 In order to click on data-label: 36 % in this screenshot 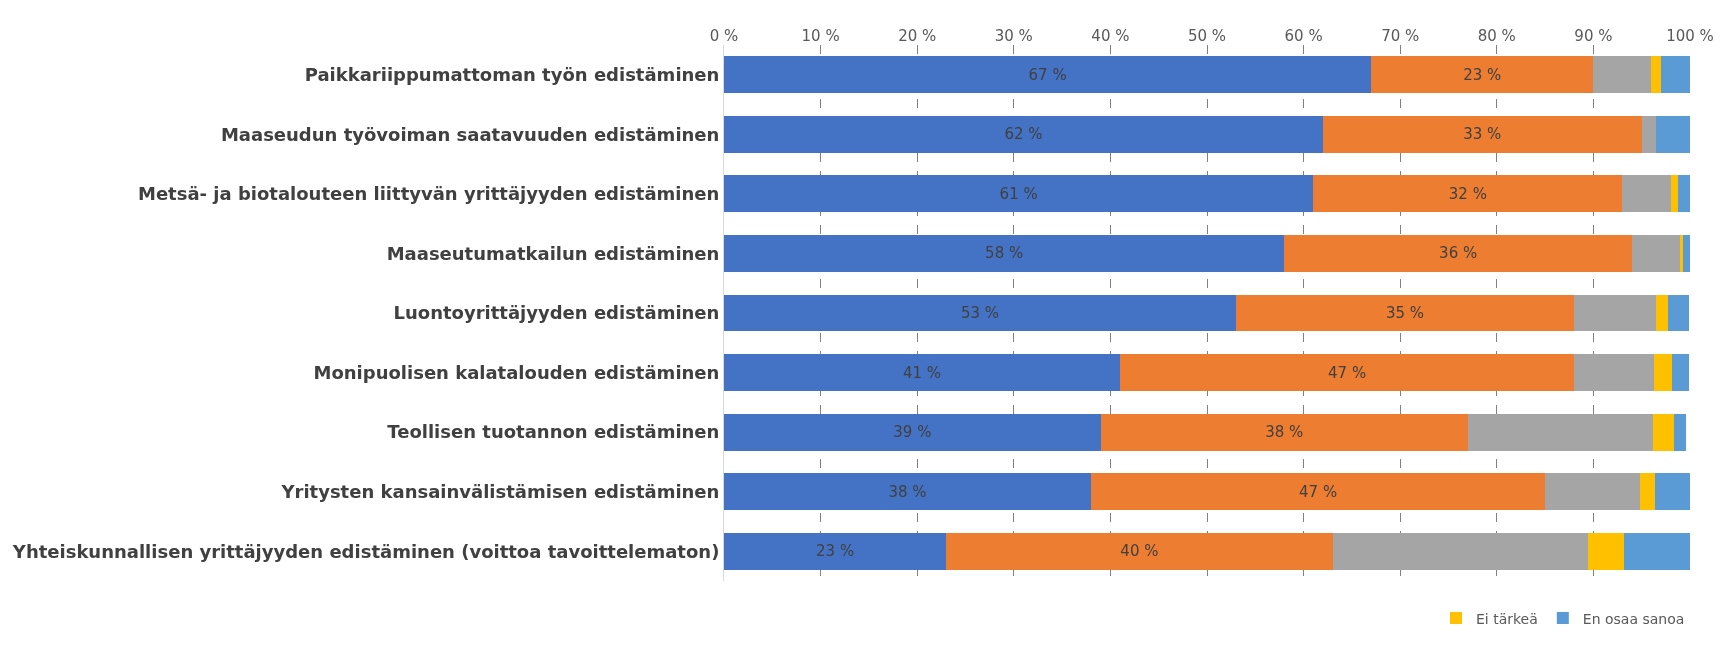, I will do `click(1458, 253)`.